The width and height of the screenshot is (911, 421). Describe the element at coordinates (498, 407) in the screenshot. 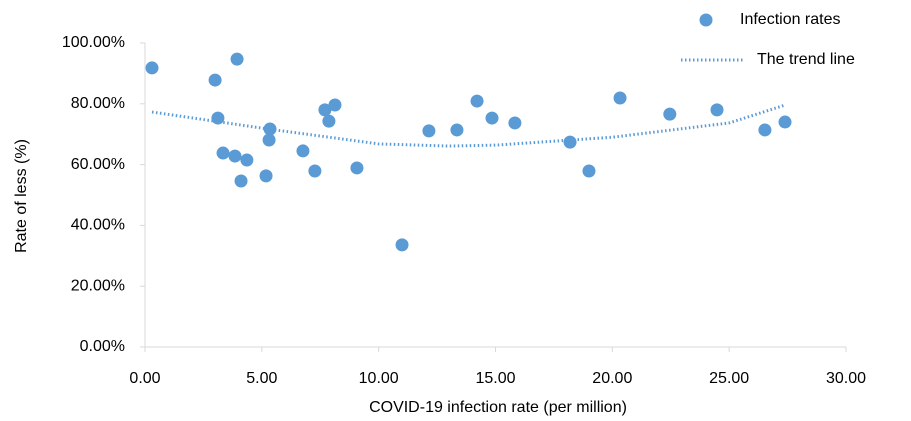

I see `x-axis-label: COVID-19 infection rate (per million)` at that location.